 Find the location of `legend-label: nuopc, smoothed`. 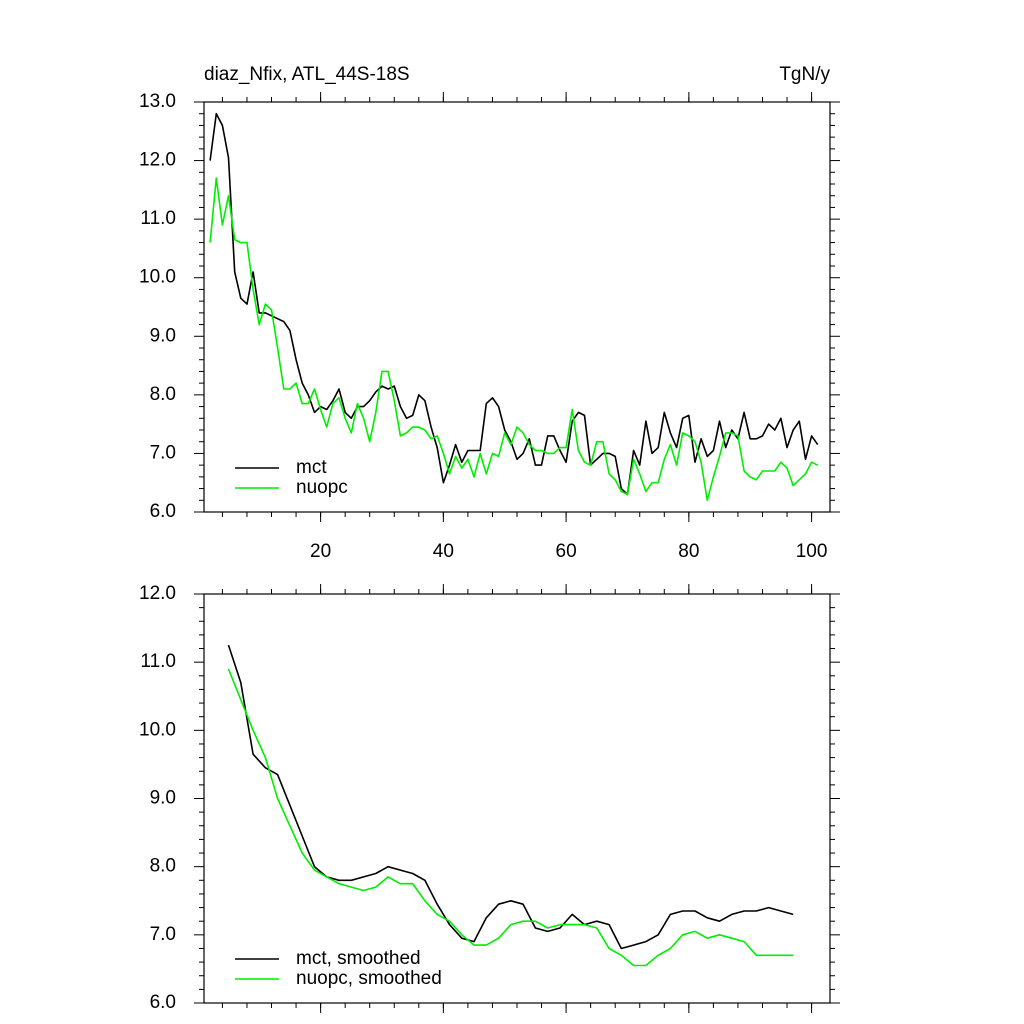

legend-label: nuopc, smoothed is located at coordinates (369, 978).